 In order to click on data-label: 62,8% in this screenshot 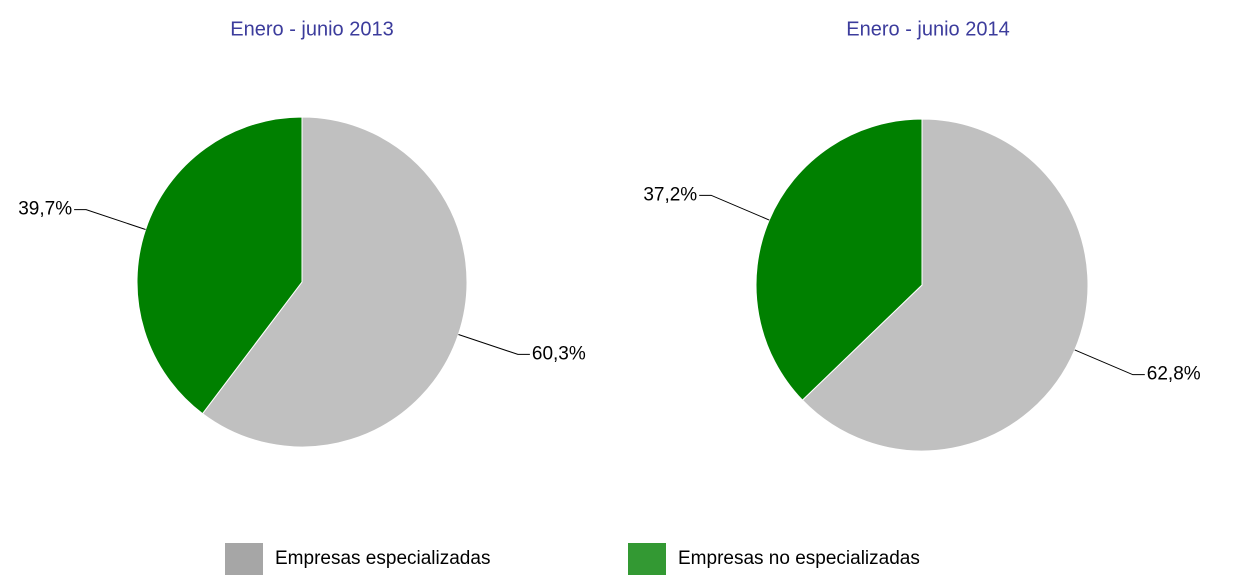, I will do `click(1174, 374)`.